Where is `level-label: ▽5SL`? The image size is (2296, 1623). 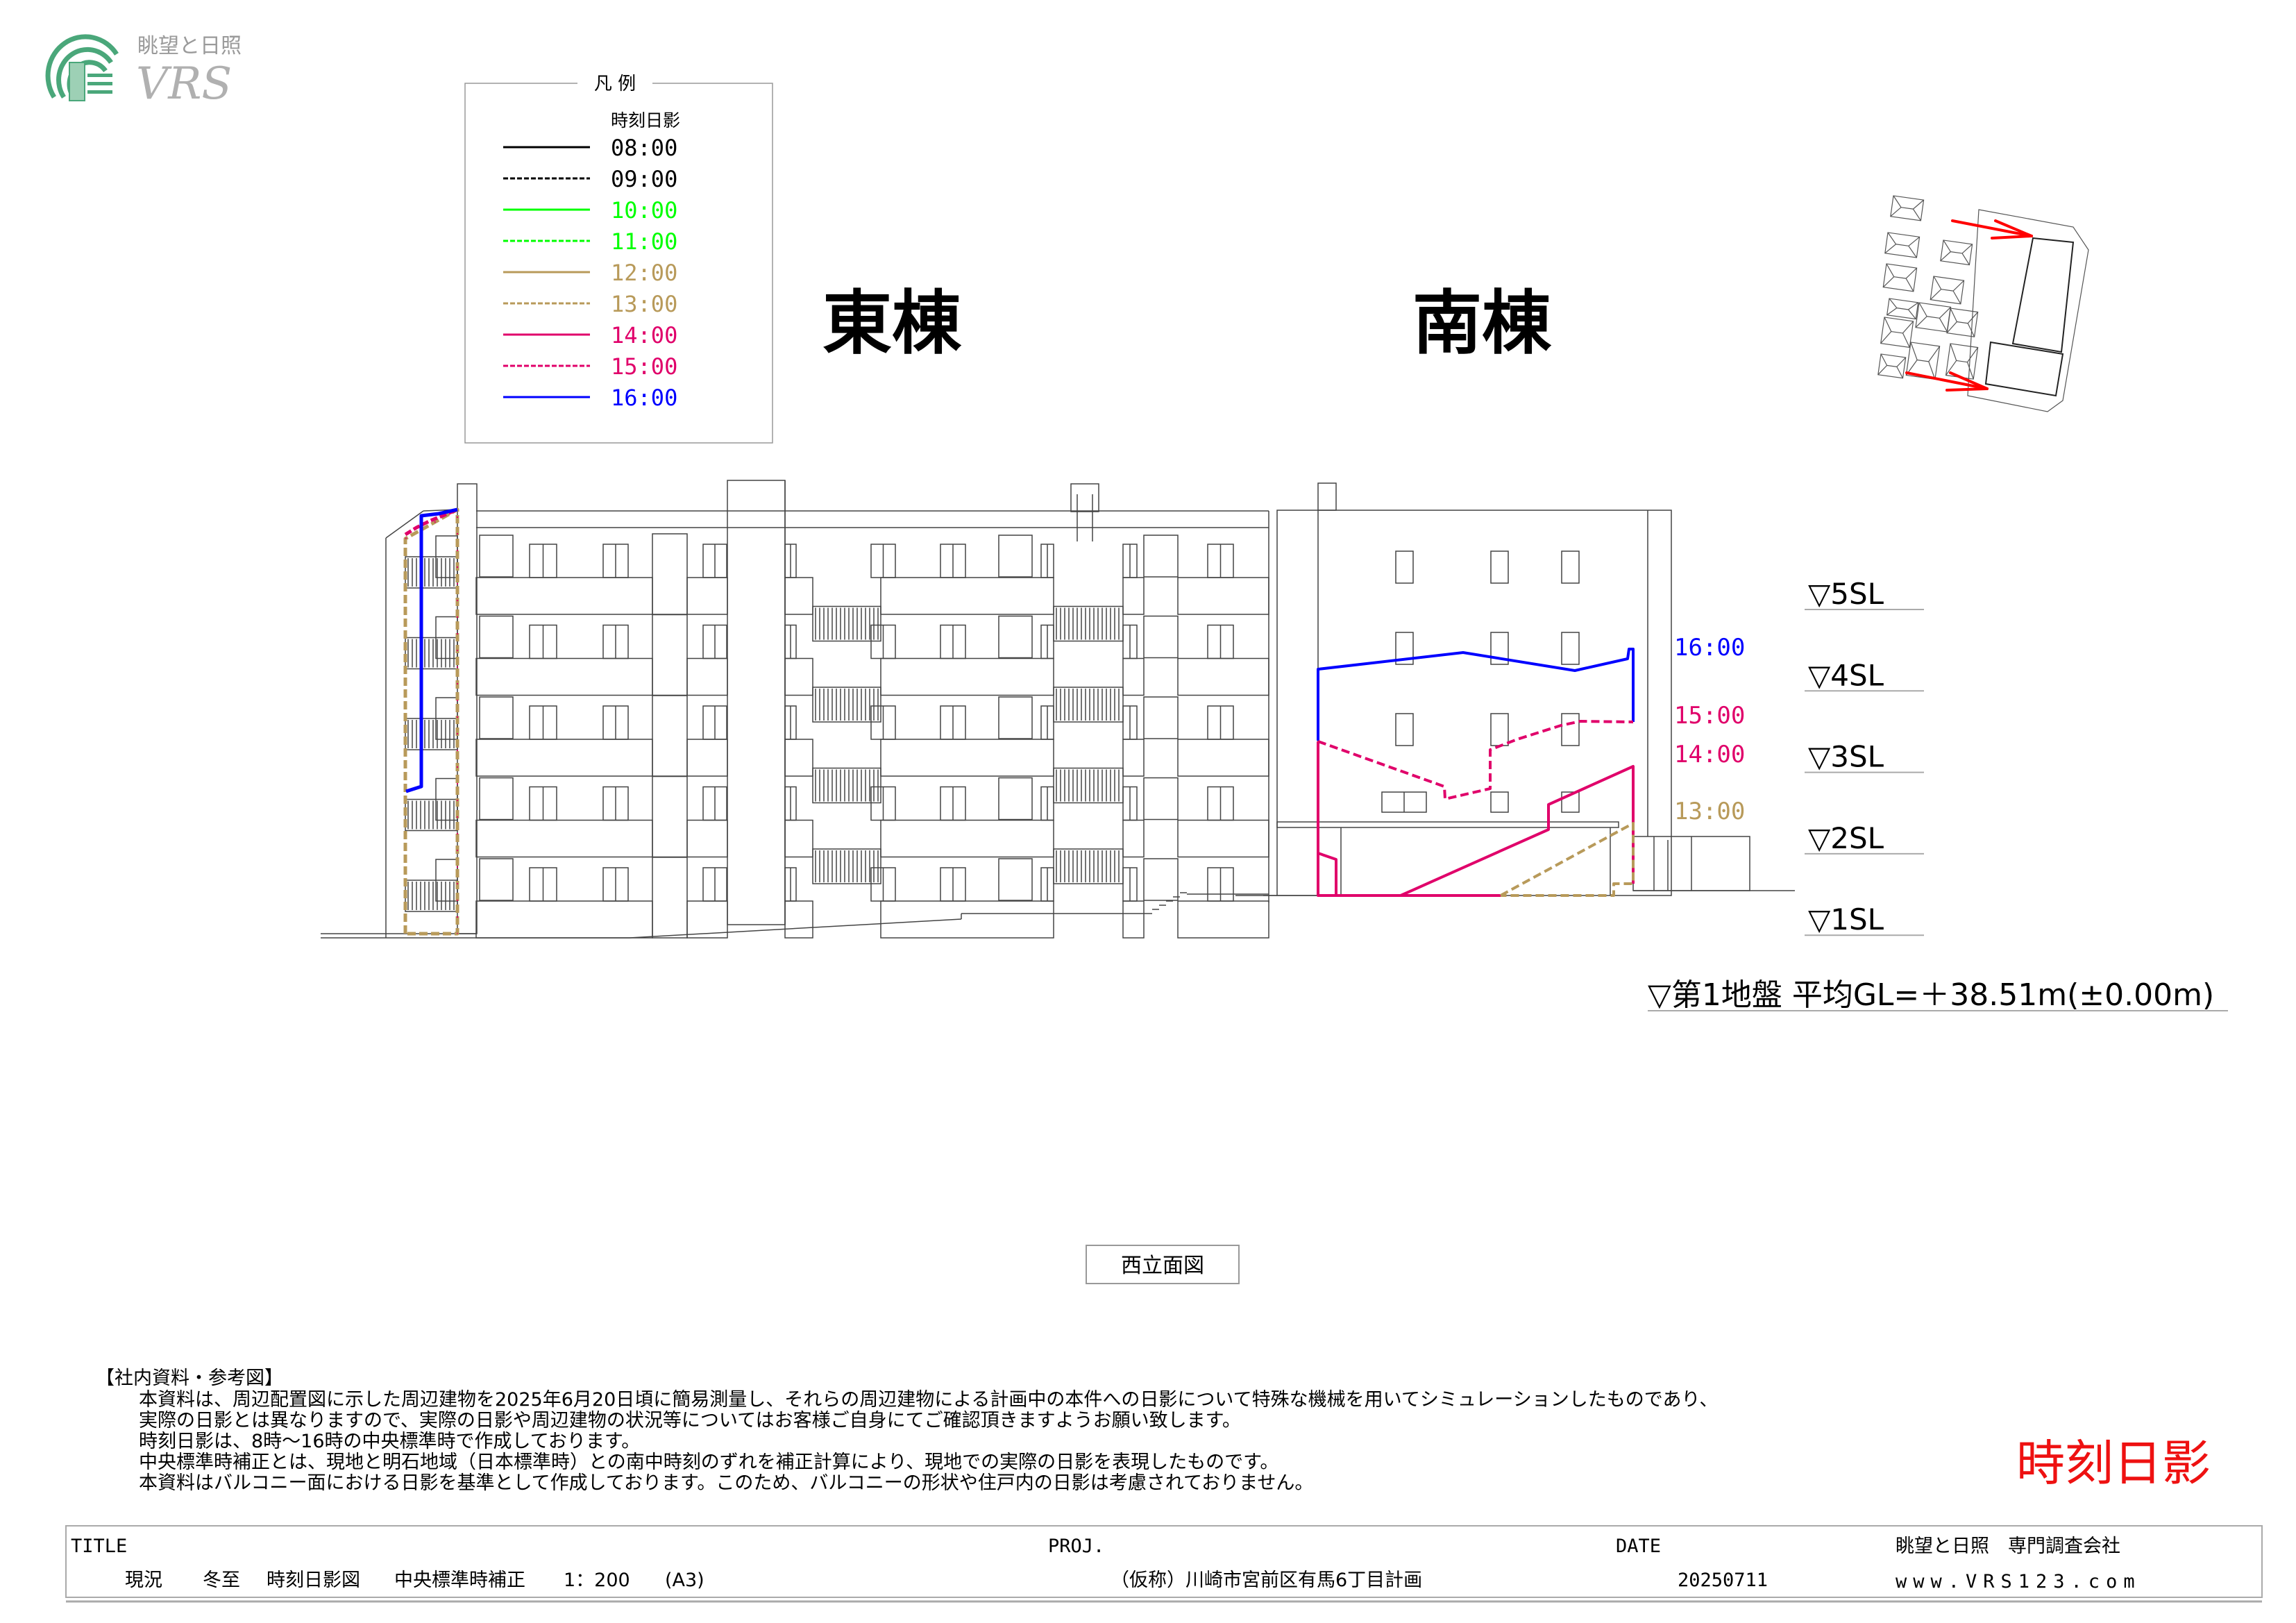 level-label: ▽5SL is located at coordinates (1846, 594).